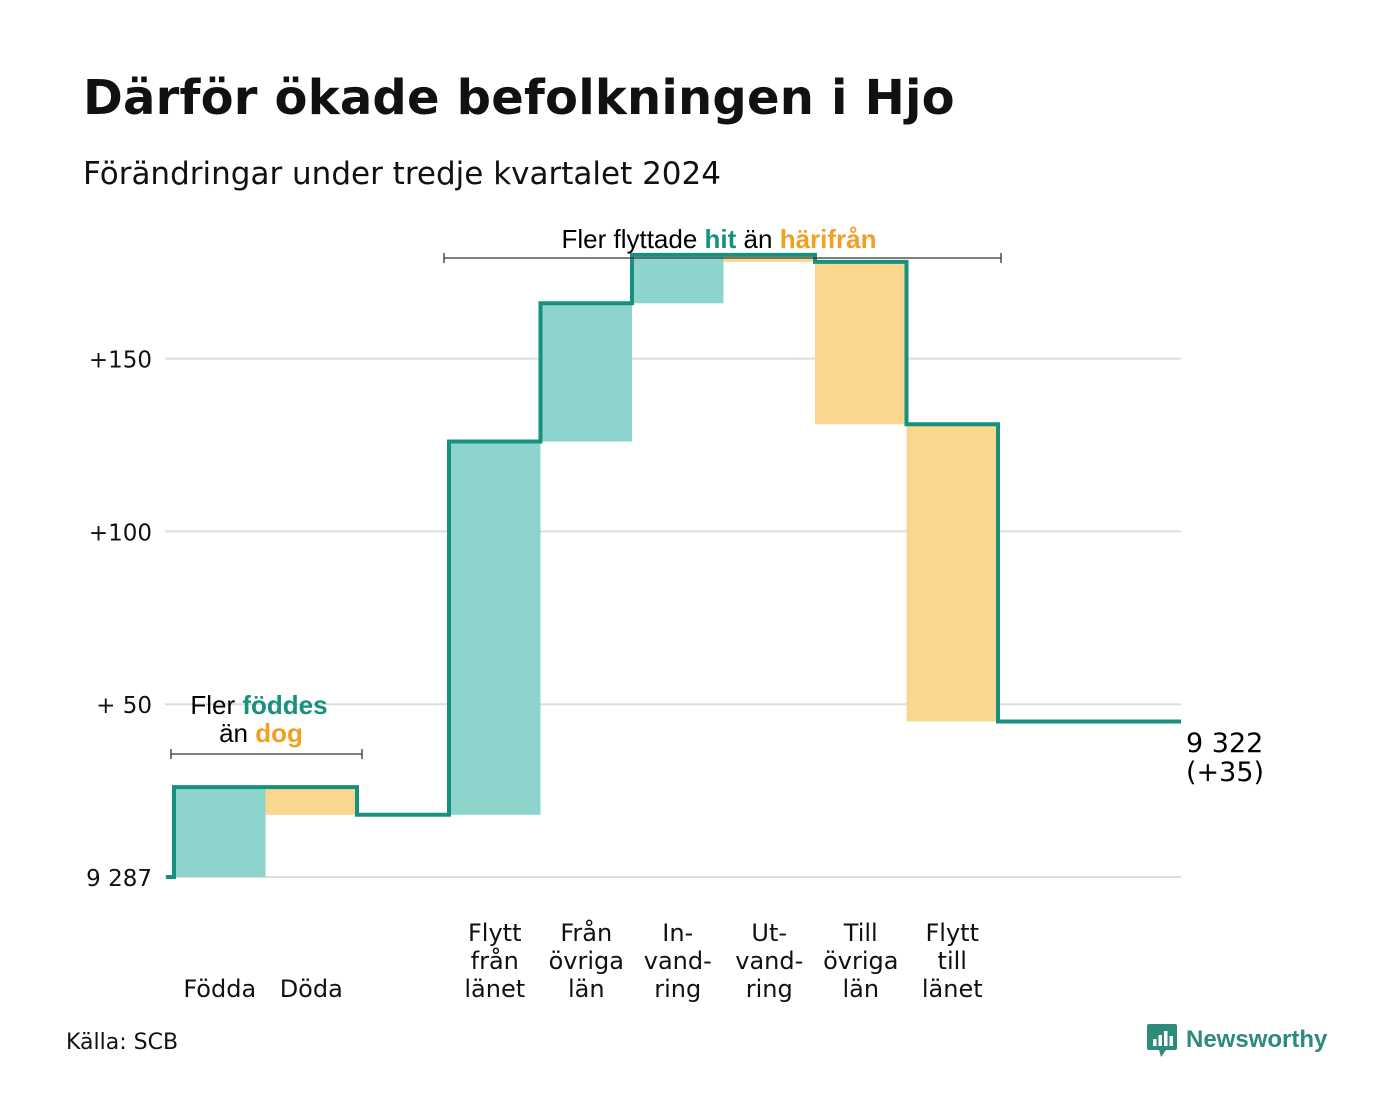 This screenshot has height=1120, width=1400. Describe the element at coordinates (828, 239) in the screenshot. I see `moves-annotation-harifran: härifrån` at that location.